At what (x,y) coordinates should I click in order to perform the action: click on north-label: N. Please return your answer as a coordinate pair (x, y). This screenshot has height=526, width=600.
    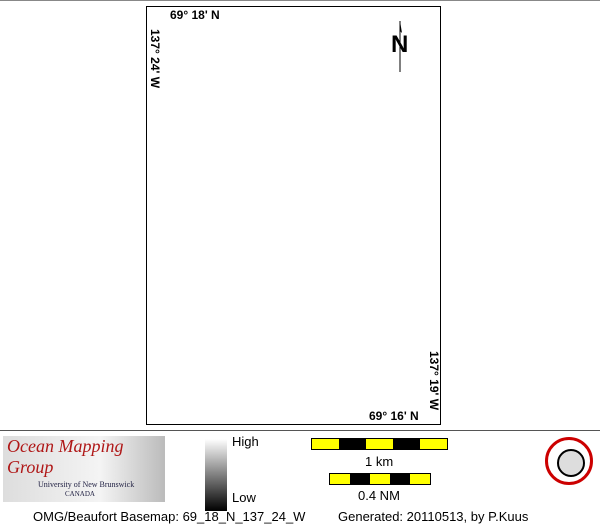
    Looking at the image, I should click on (400, 44).